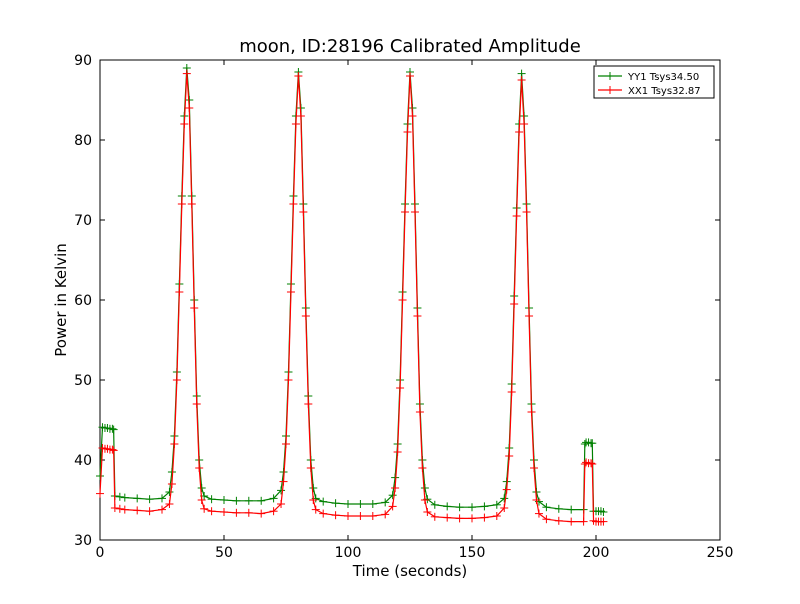 This screenshot has height=604, width=800. I want to click on legend: YY1 Tsys34.50 XX1 Tsys32.87, so click(654, 82).